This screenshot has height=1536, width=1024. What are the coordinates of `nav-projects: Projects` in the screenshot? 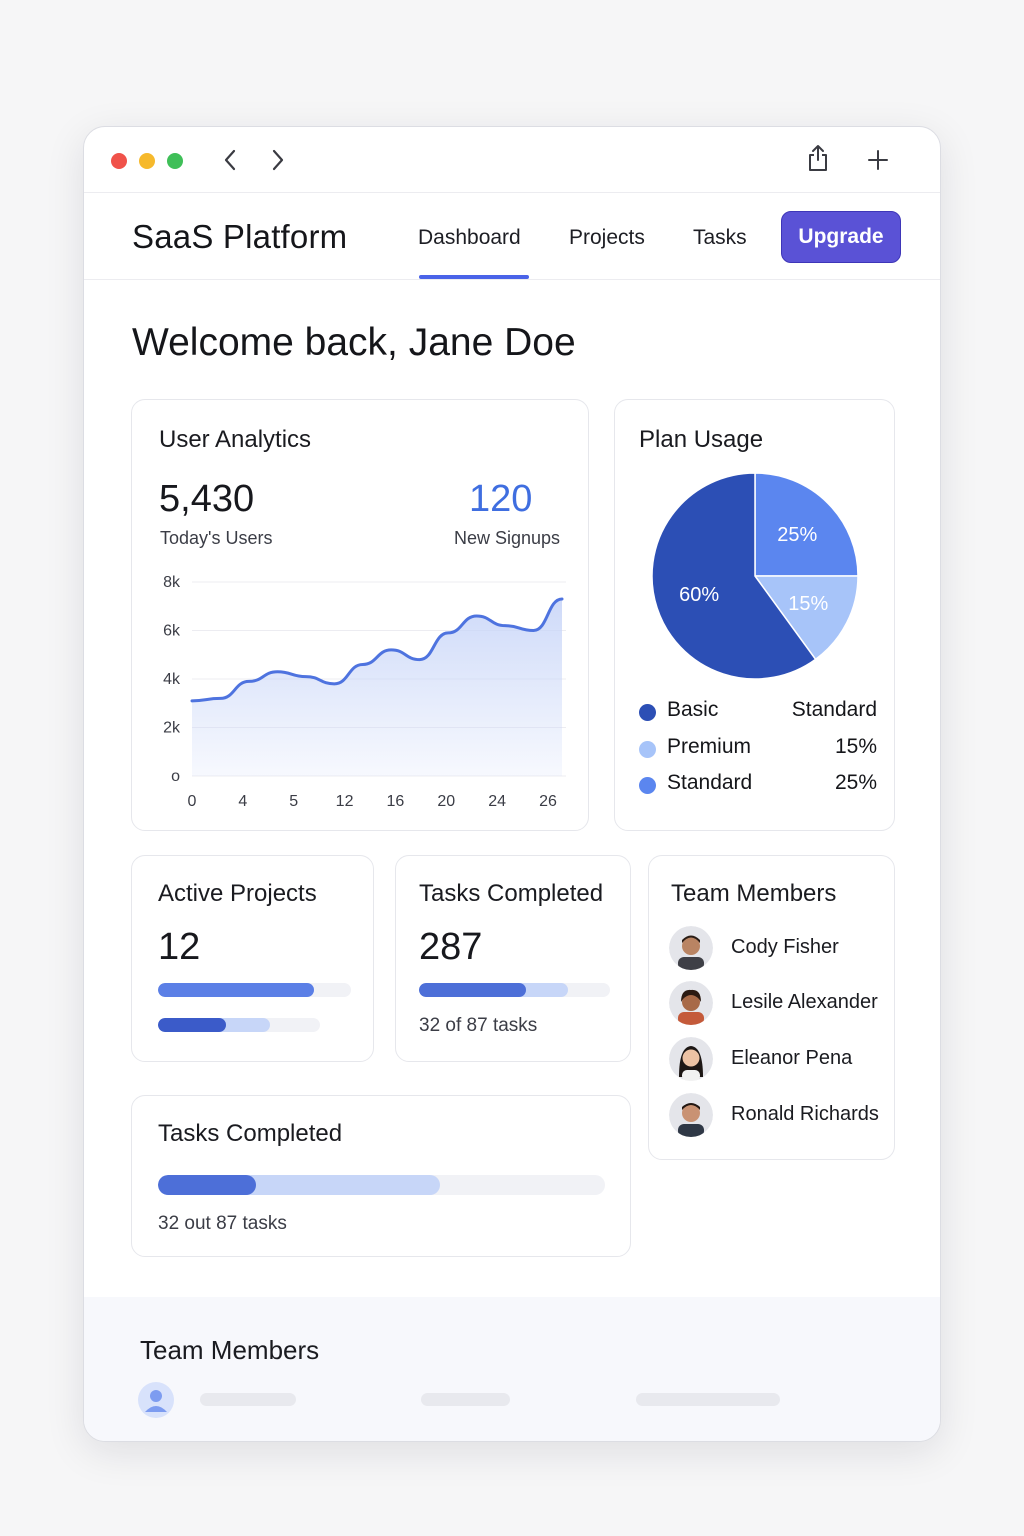 It's located at (607, 237).